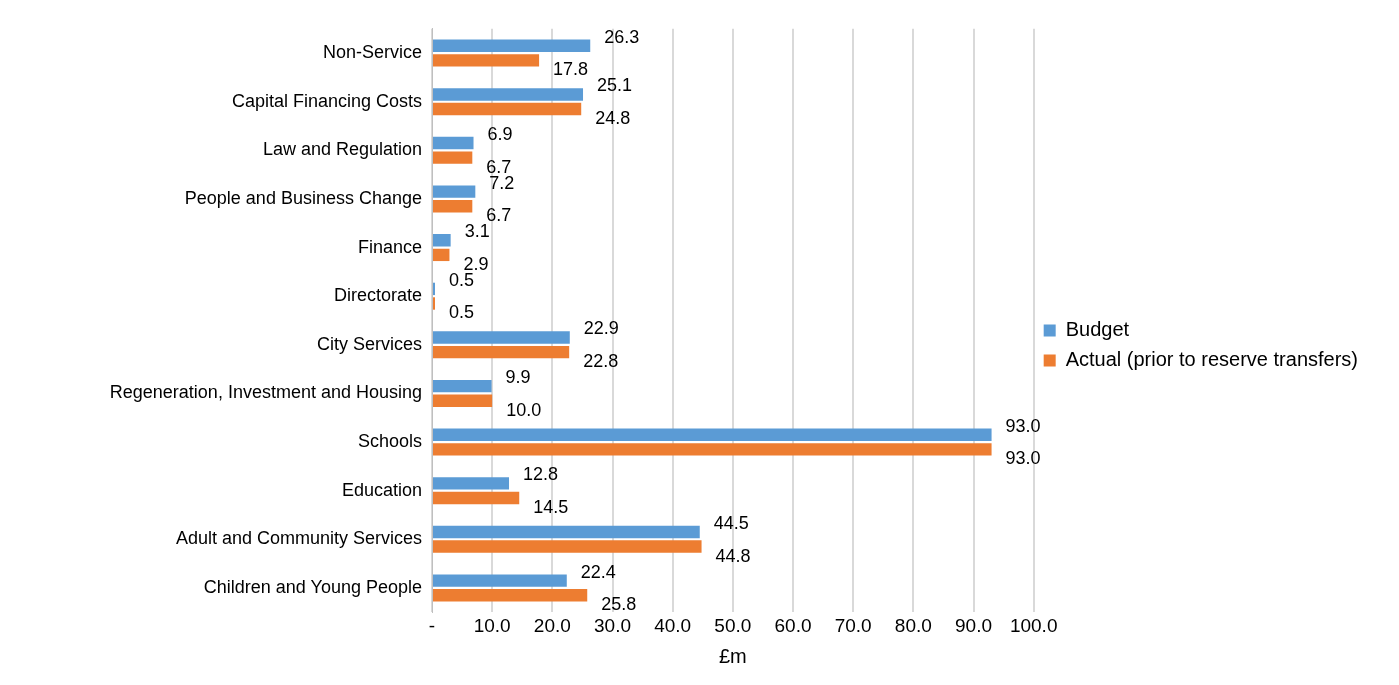 The image size is (1399, 685). What do you see at coordinates (303, 197) in the screenshot?
I see `y-tick-label: People and Business Change` at bounding box center [303, 197].